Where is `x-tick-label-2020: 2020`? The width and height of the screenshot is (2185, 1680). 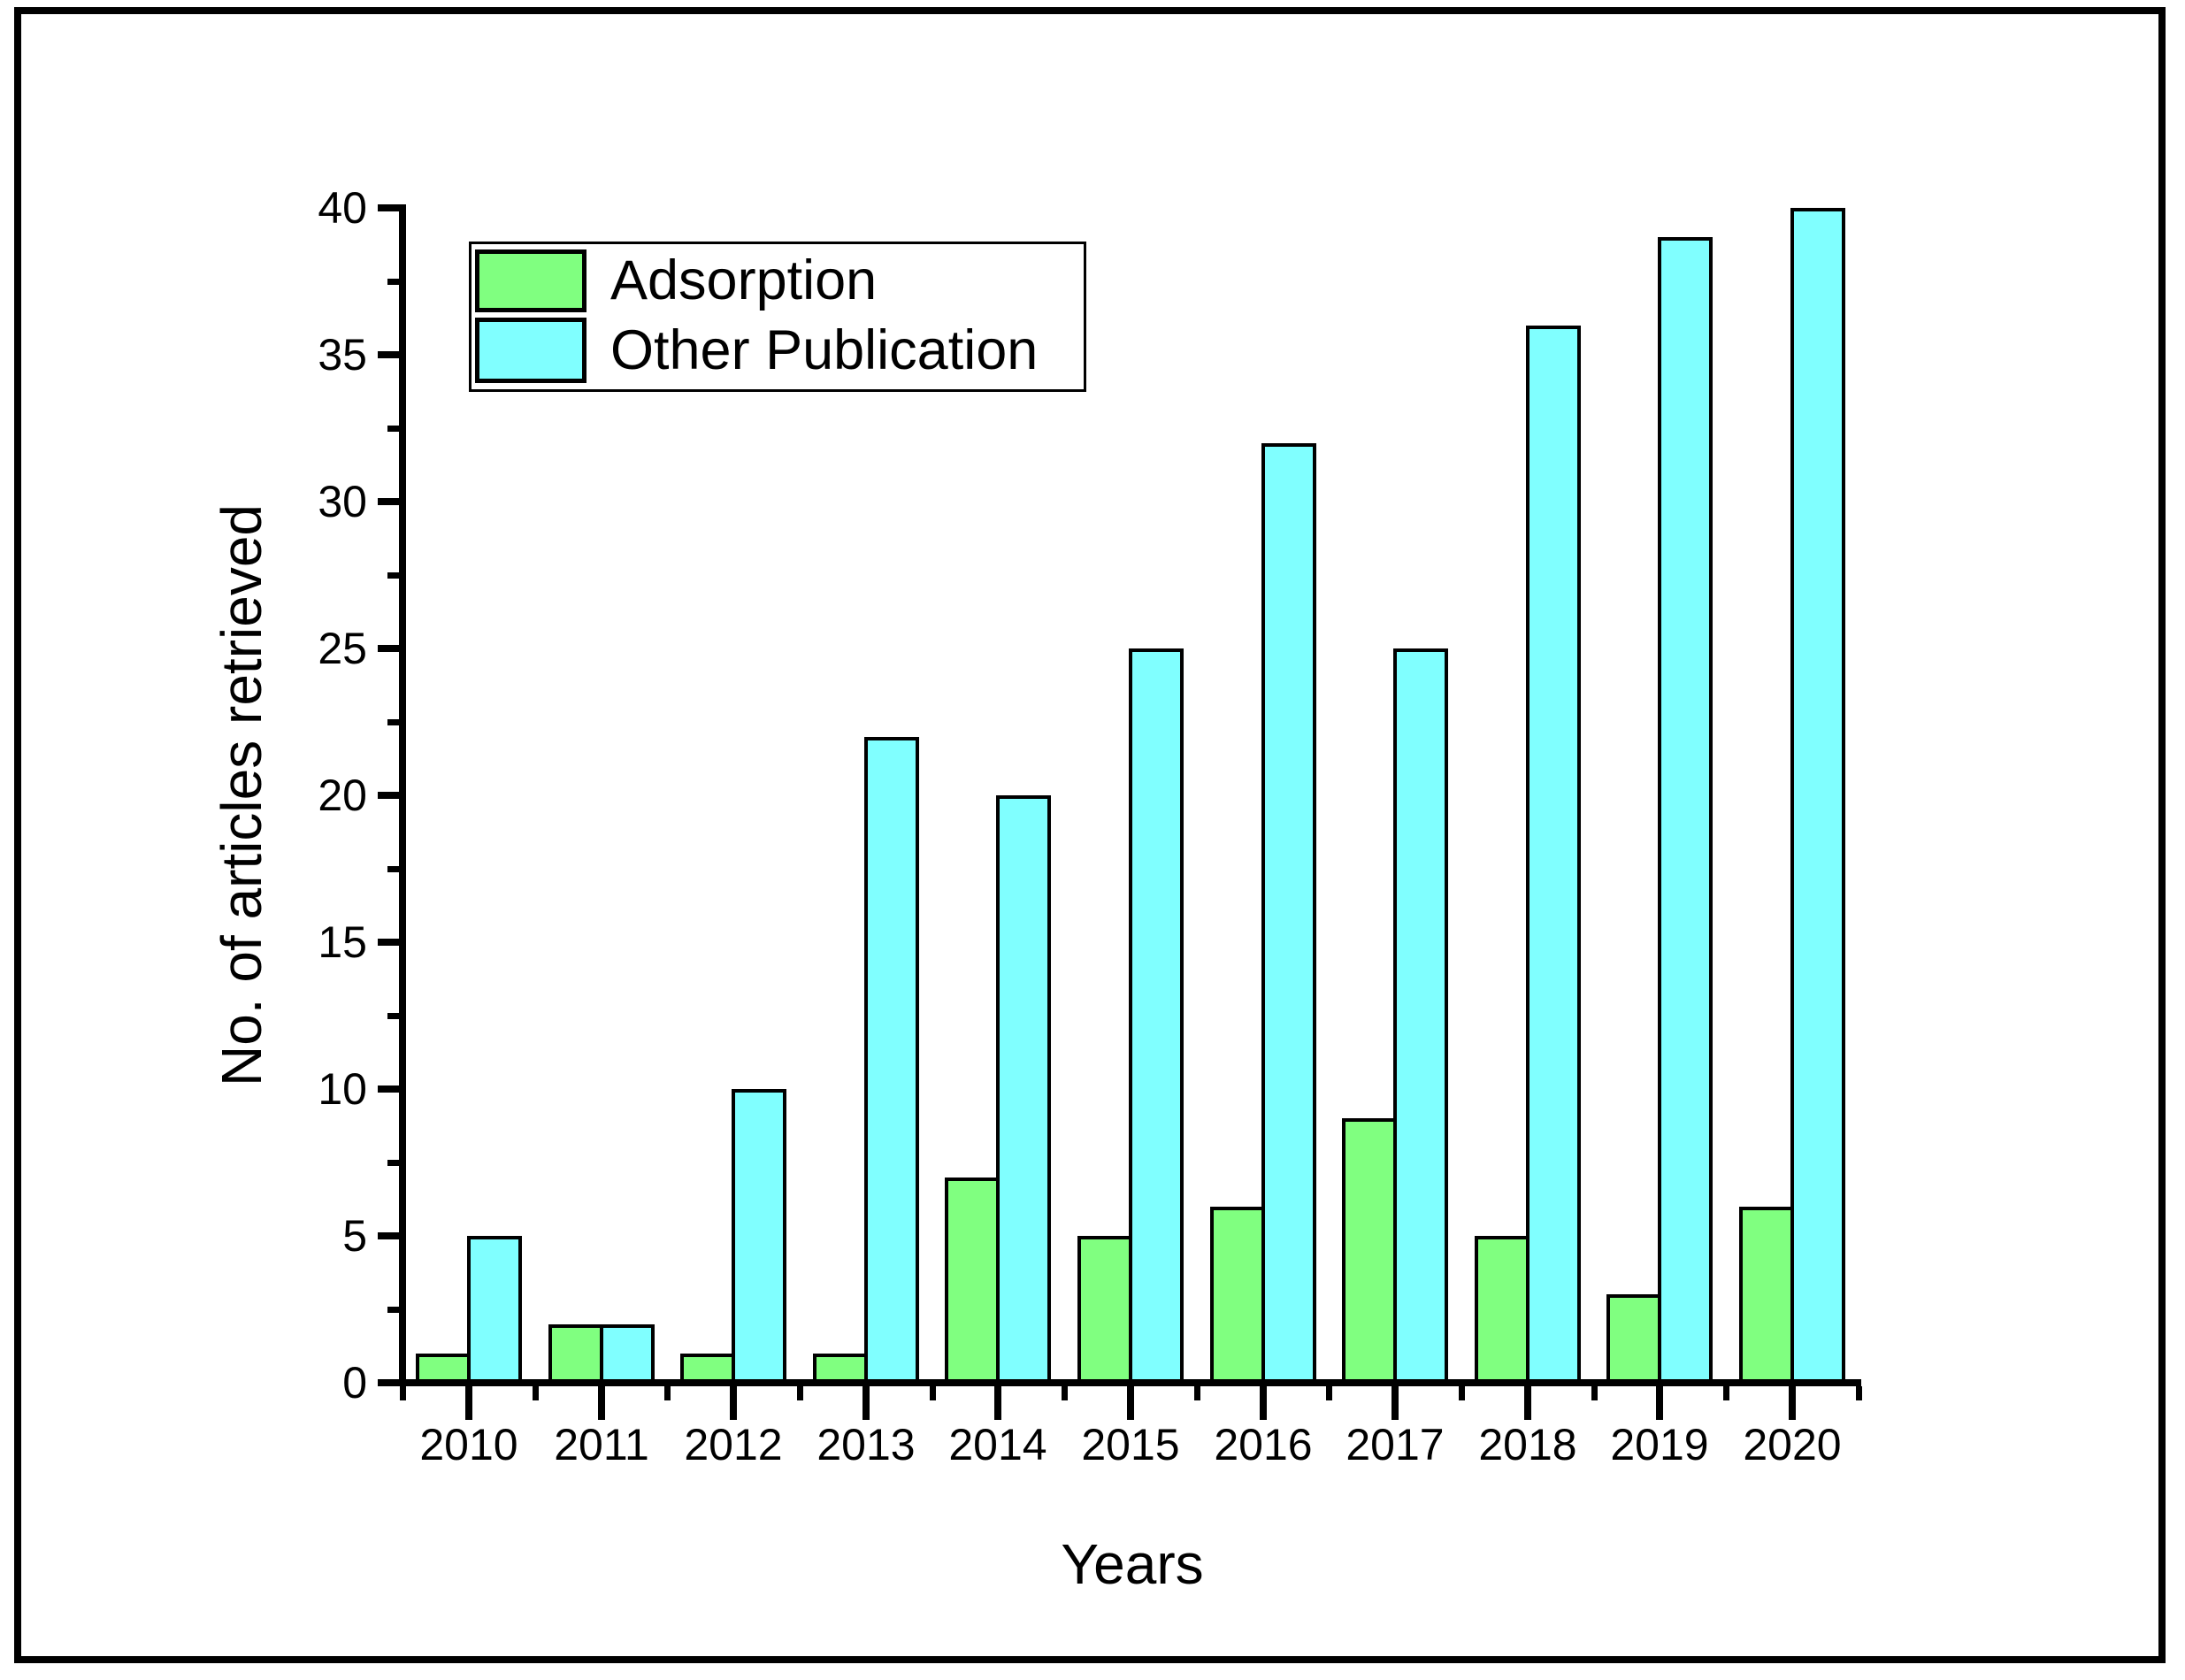
x-tick-label-2020: 2020 is located at coordinates (1792, 1444).